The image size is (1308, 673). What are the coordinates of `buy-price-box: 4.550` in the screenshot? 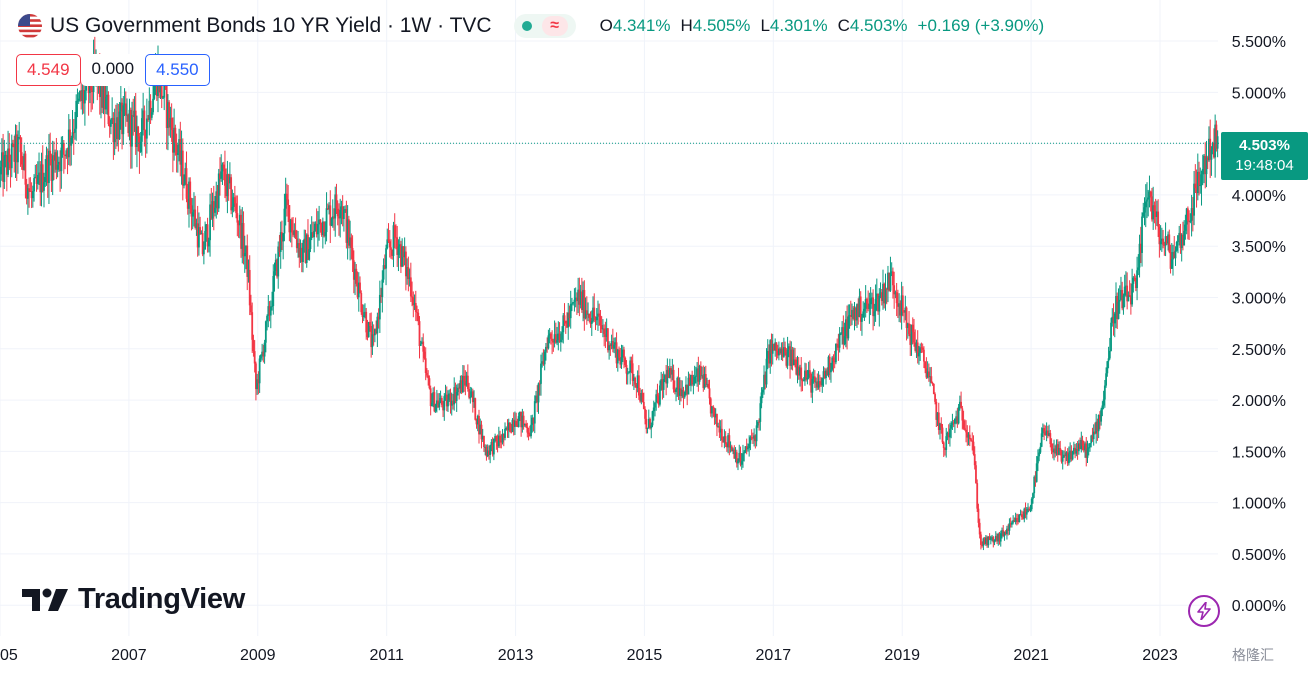 It's located at (177, 70).